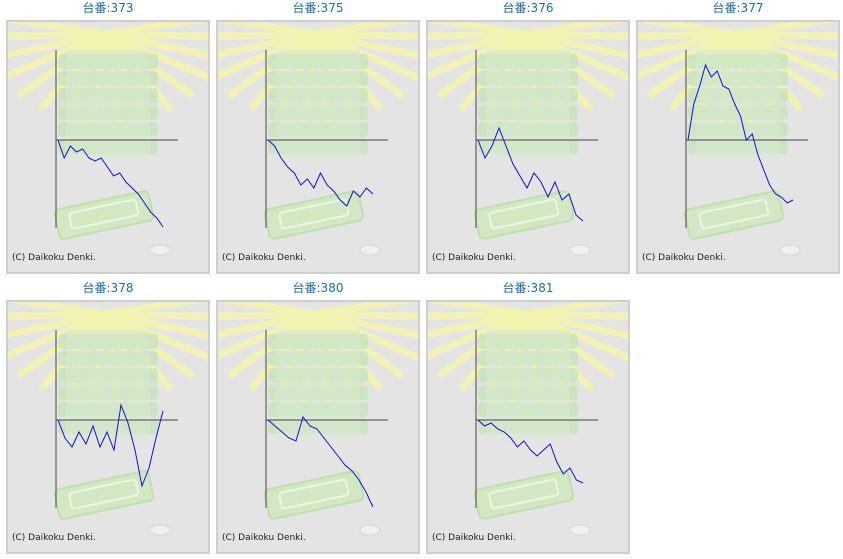 The height and width of the screenshot is (559, 843). I want to click on machine-card: 台番:381 (C) Daikoku Denki., so click(528, 417).